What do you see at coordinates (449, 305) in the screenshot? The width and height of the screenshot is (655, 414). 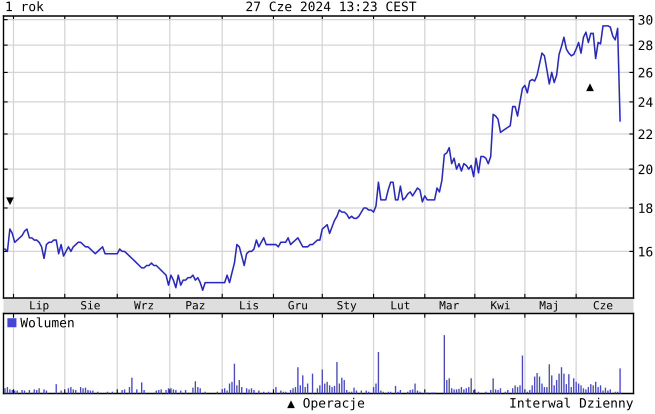 I see `x-tick-label: Mar` at bounding box center [449, 305].